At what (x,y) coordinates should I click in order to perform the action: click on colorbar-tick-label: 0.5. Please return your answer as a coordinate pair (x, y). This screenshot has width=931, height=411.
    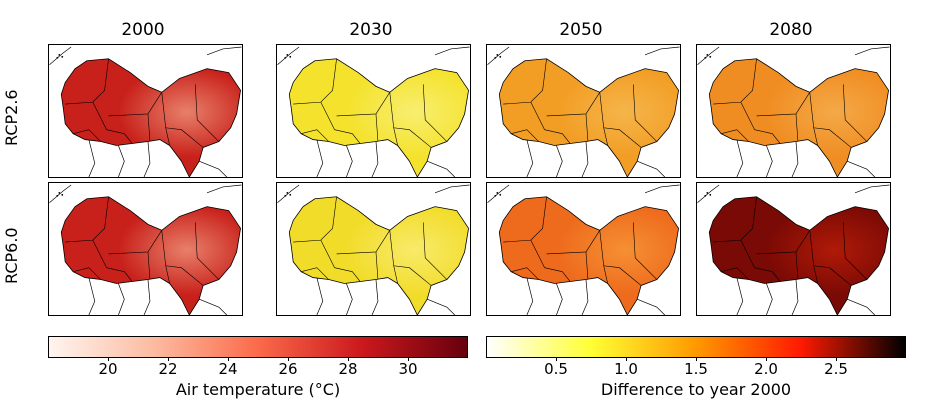
    Looking at the image, I should click on (556, 369).